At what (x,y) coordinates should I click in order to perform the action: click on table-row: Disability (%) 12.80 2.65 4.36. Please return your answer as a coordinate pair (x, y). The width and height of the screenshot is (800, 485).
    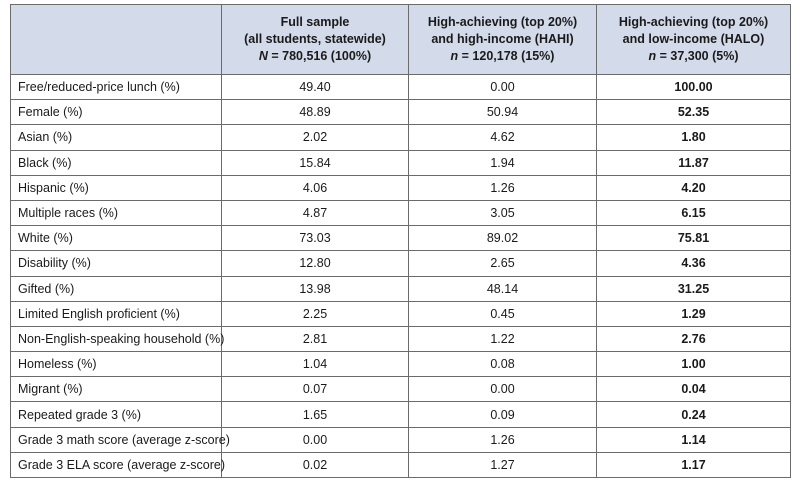
    Looking at the image, I should click on (400, 263).